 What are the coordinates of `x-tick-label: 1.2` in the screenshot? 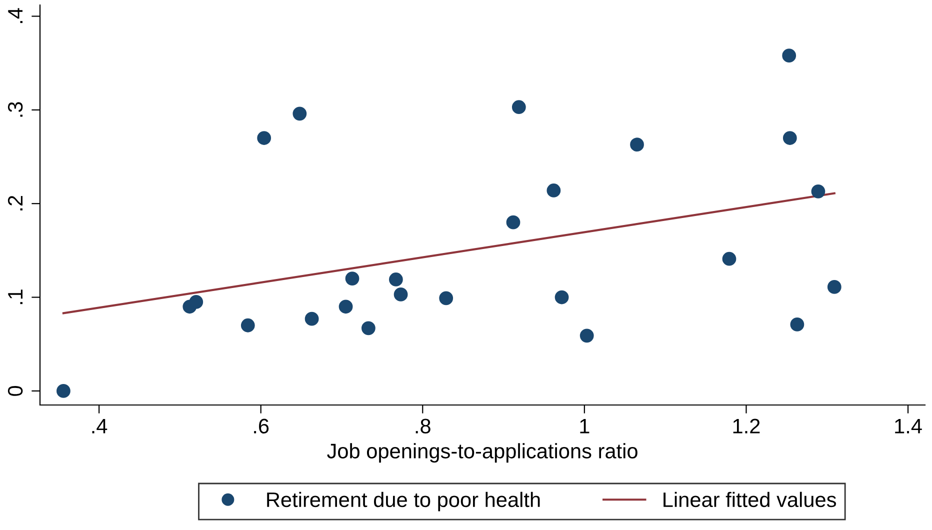 It's located at (746, 426).